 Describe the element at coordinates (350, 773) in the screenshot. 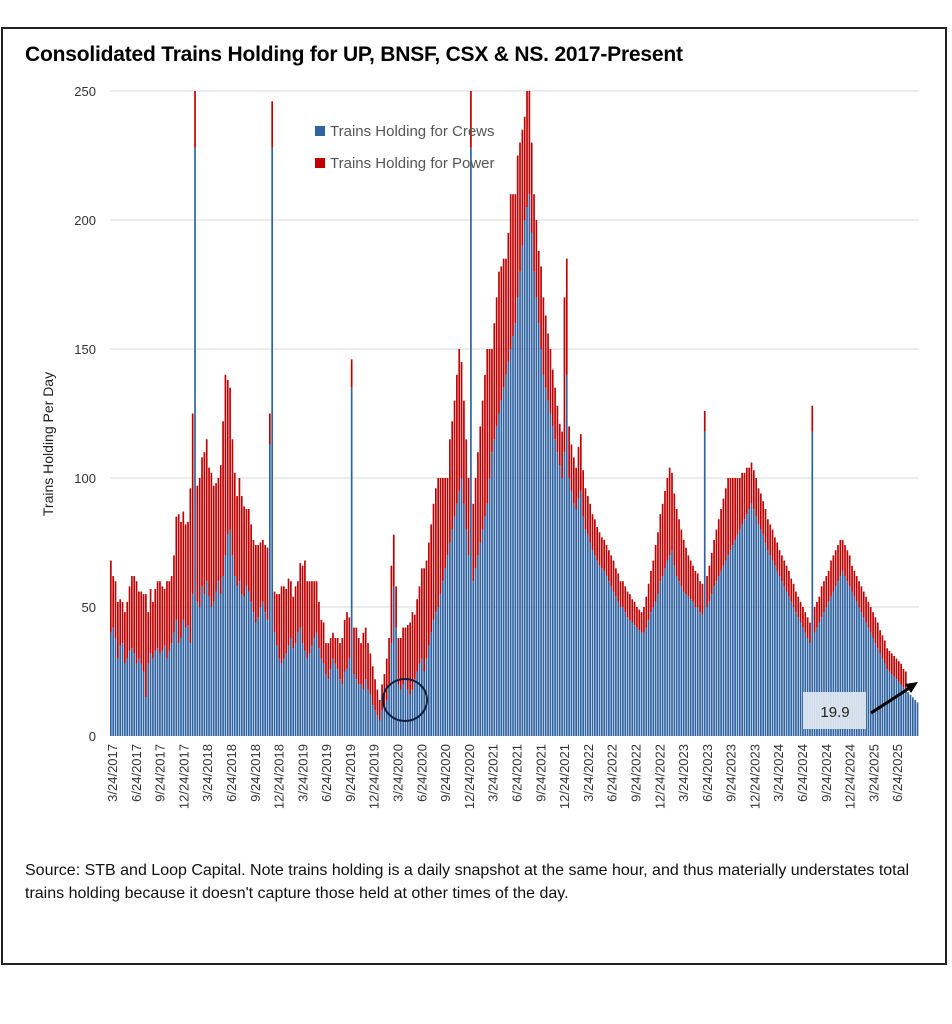

I see `x-tick-label: 9/24/2019` at that location.